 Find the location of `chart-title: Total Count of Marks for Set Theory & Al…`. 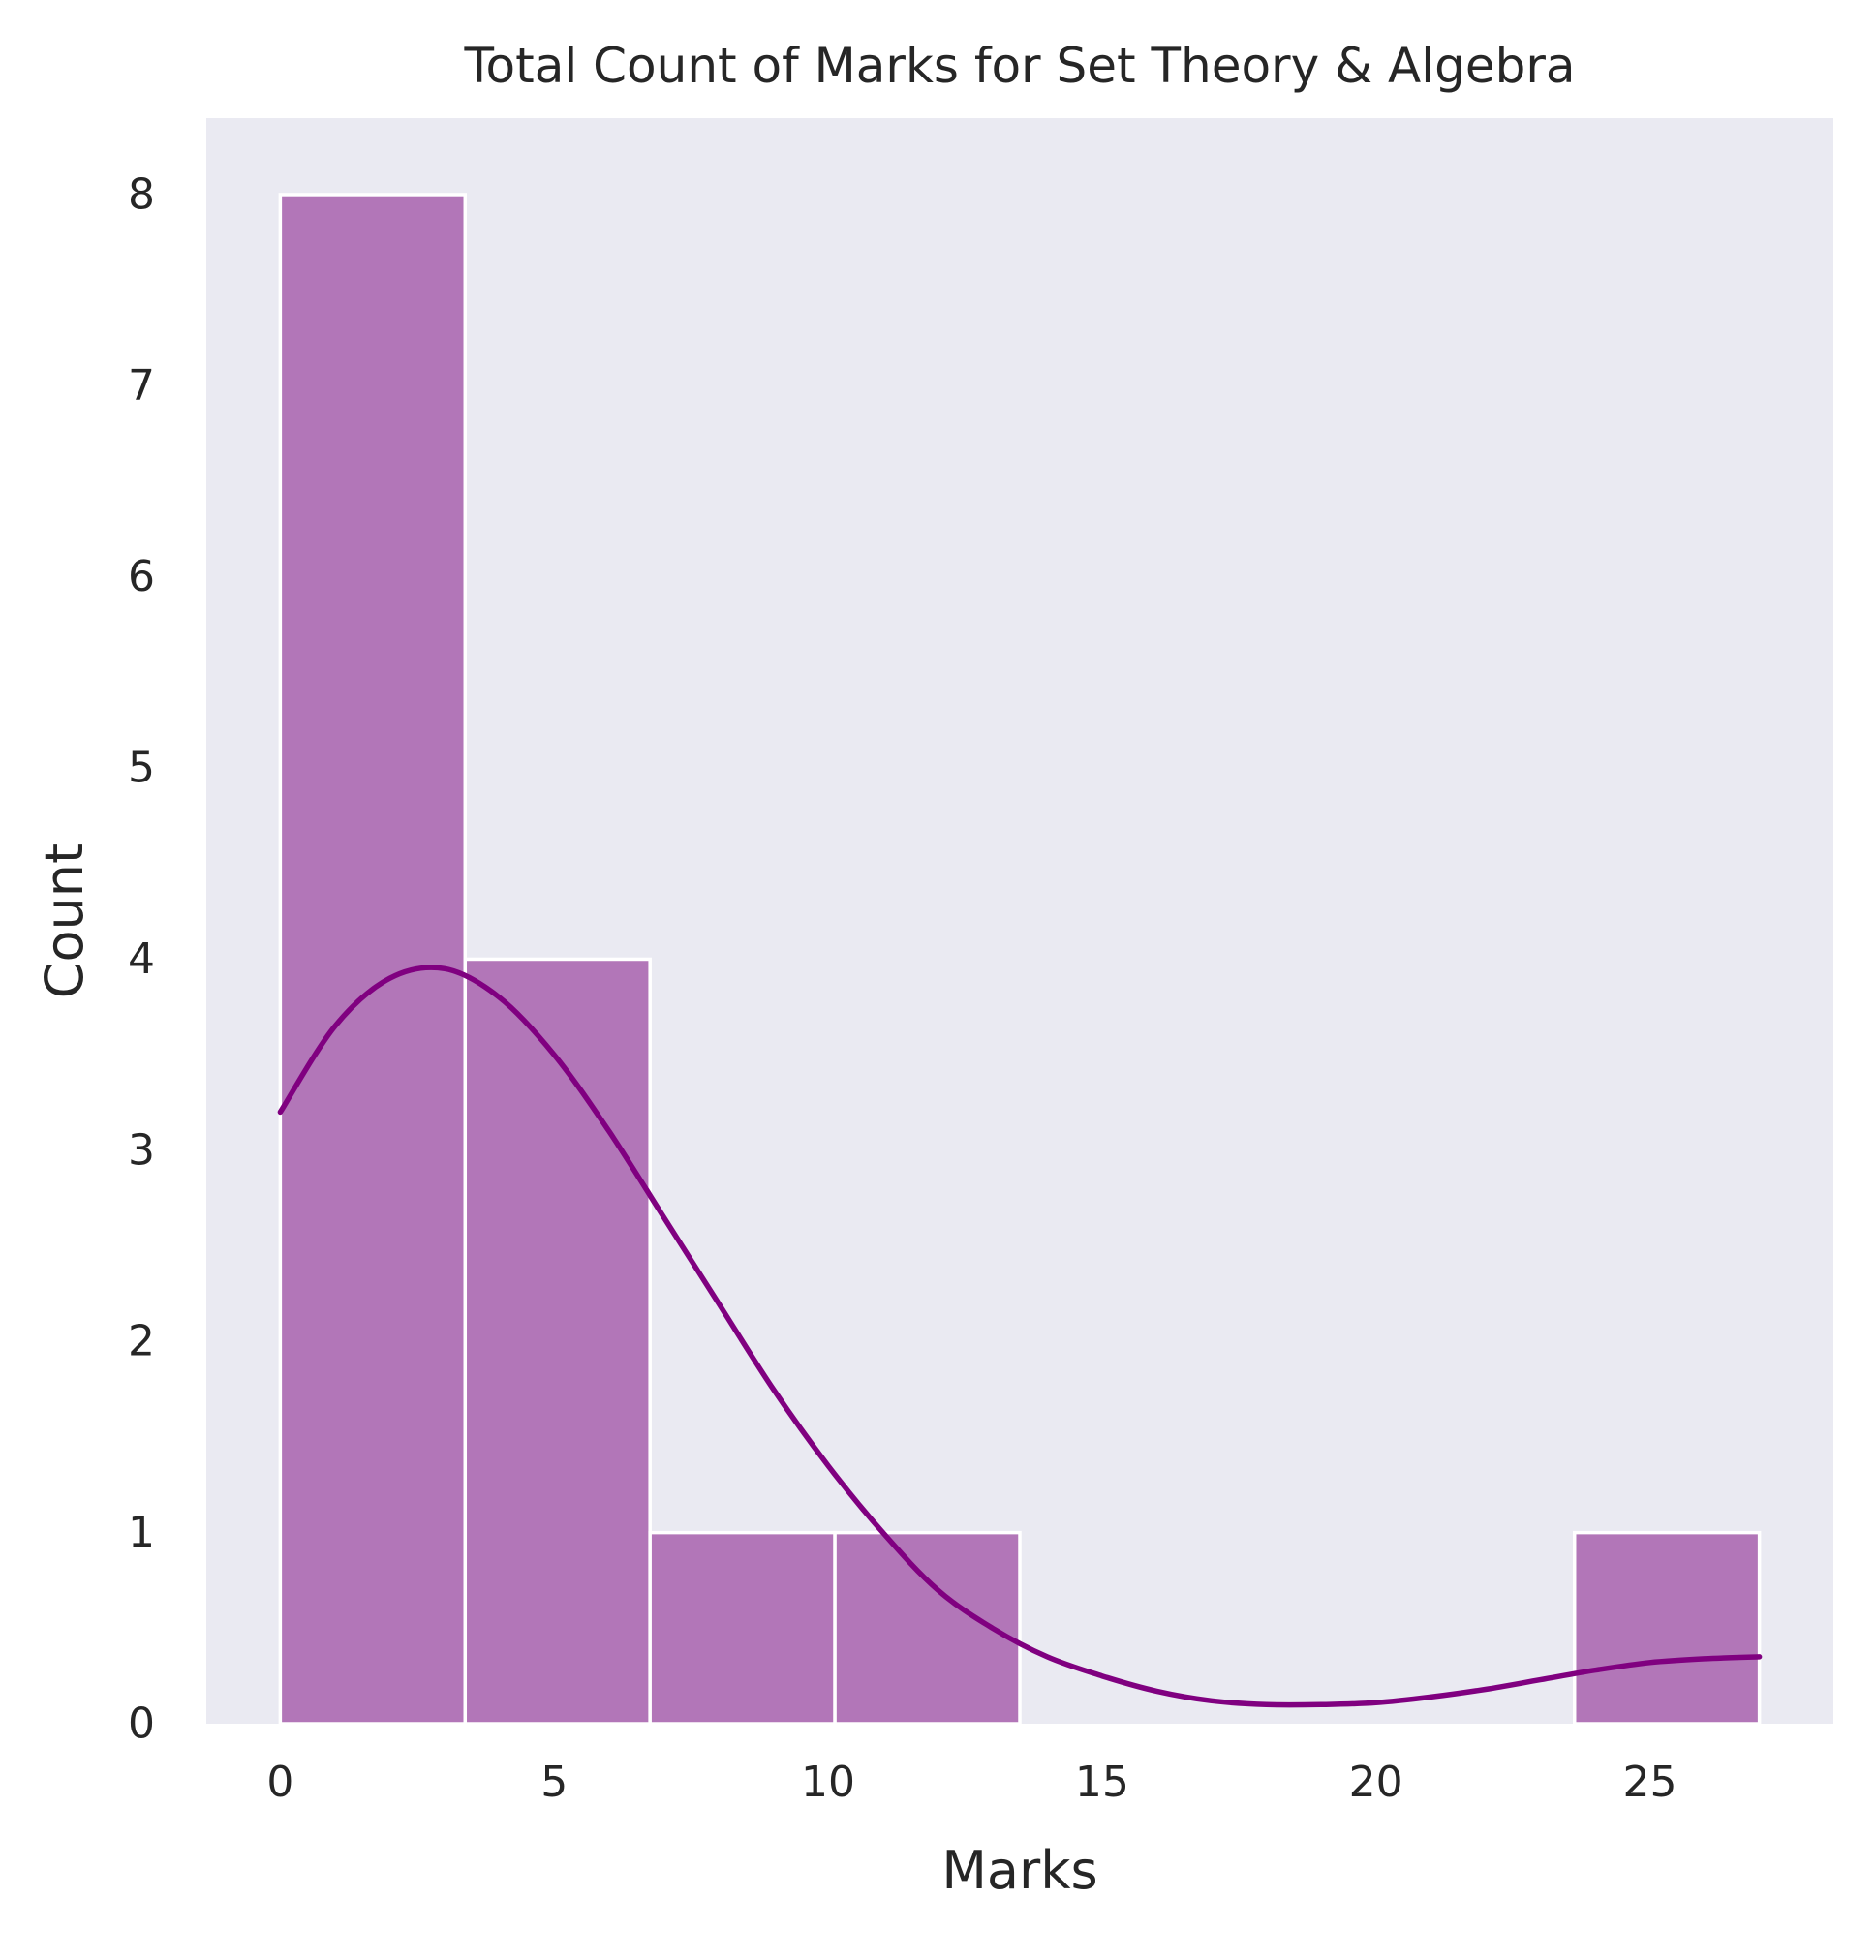

chart-title: Total Count of Marks for Set Theory & Al… is located at coordinates (1019, 66).